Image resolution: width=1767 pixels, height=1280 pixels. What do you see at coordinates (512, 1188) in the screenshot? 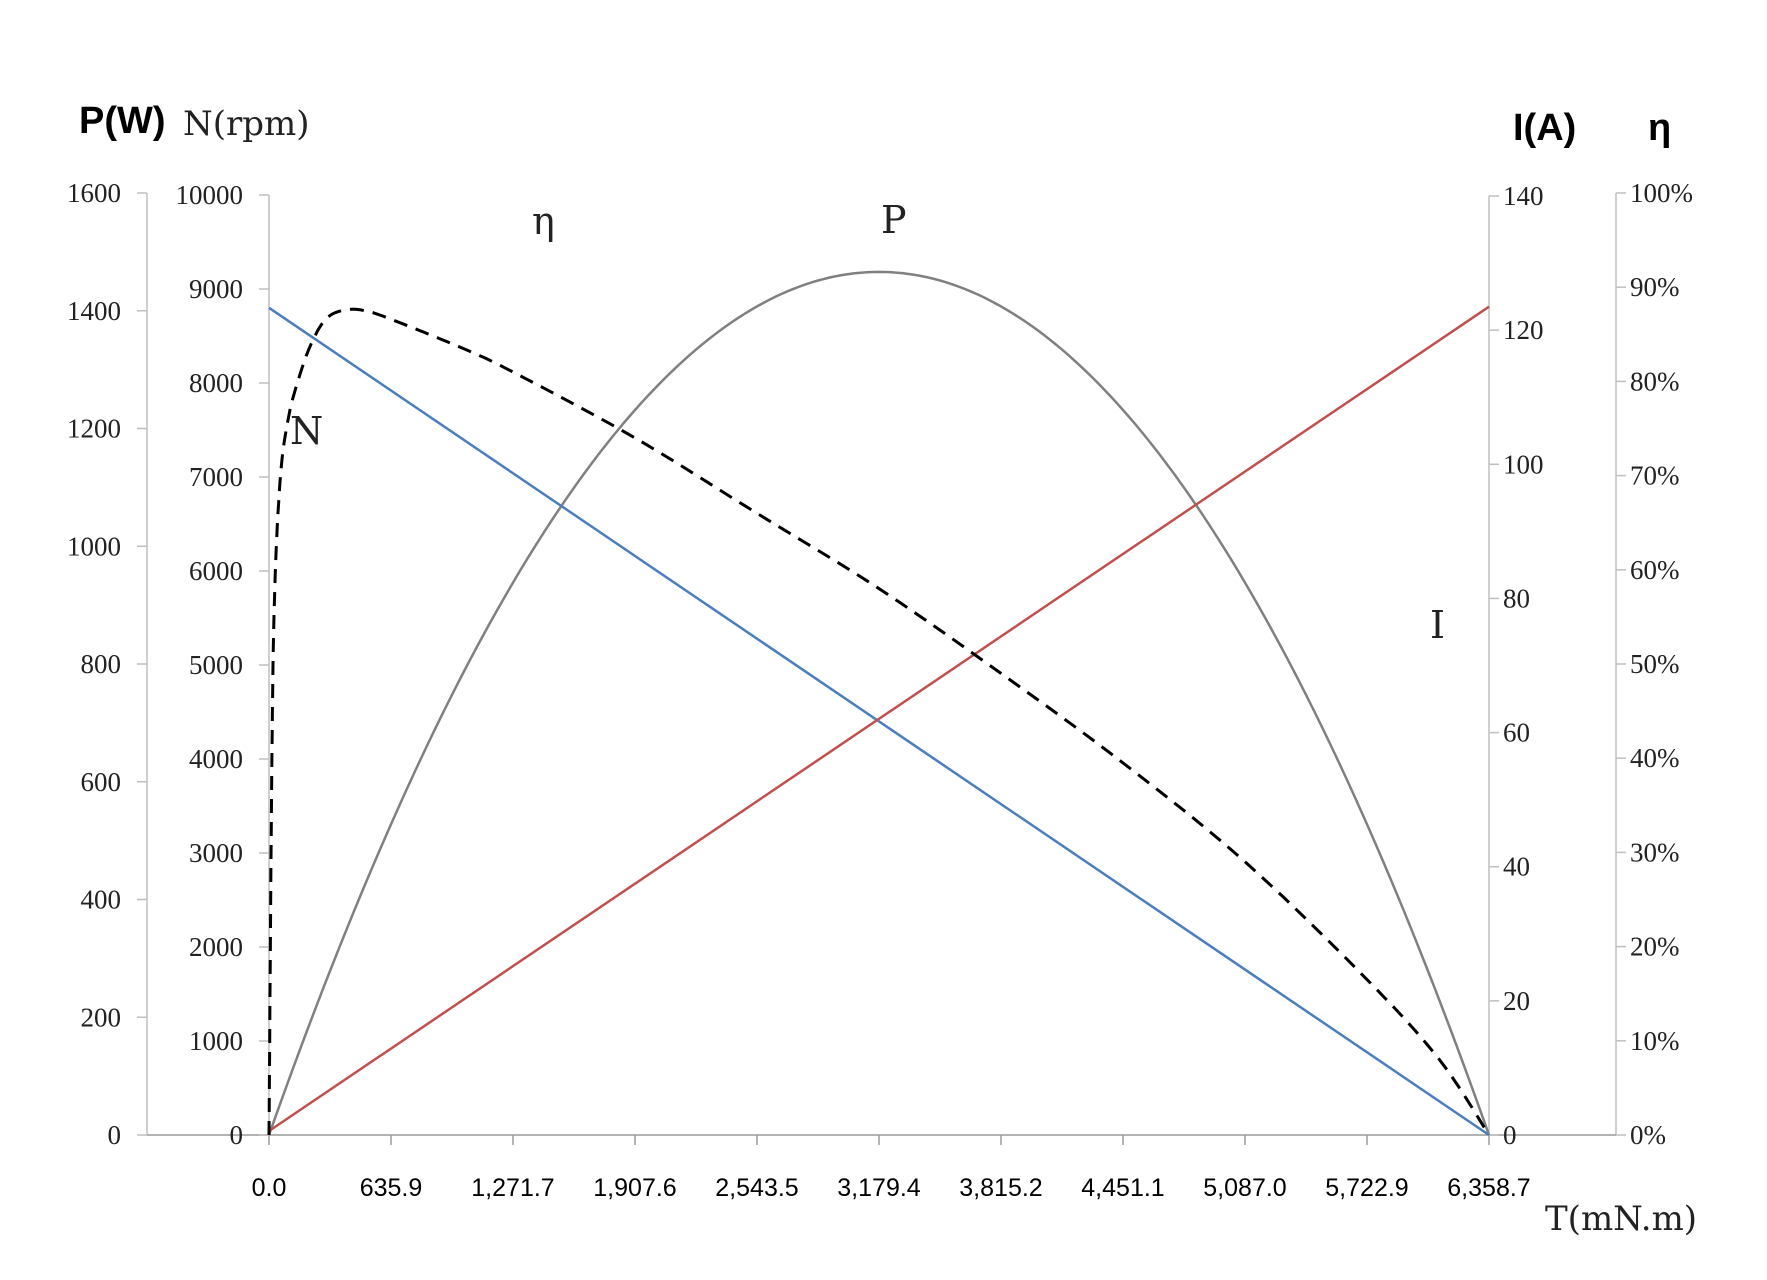
I see `x-tick-label: 1,271.7` at bounding box center [512, 1188].